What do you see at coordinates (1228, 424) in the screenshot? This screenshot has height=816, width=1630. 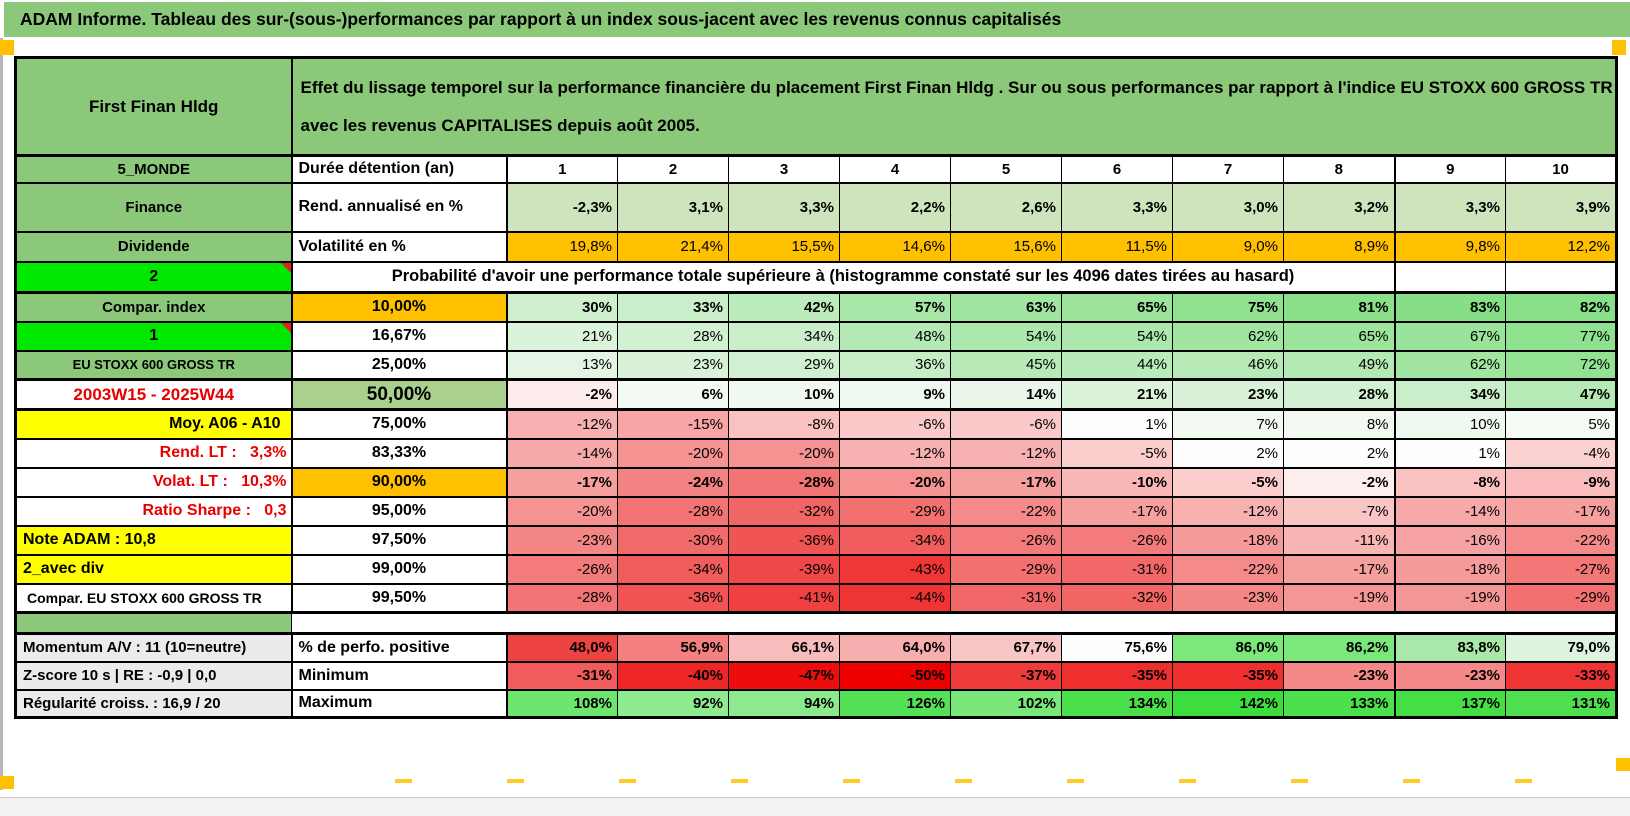 I see `data-cell: 7%` at bounding box center [1228, 424].